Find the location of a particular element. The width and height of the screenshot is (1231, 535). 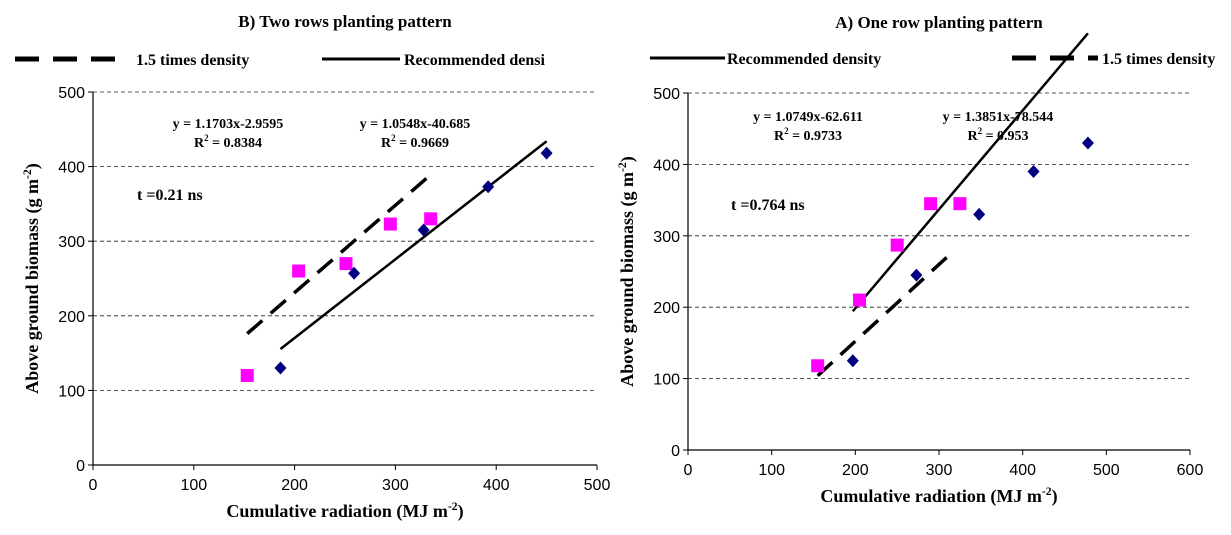

t-test-annotation: t =0.21 ns is located at coordinates (170, 195).